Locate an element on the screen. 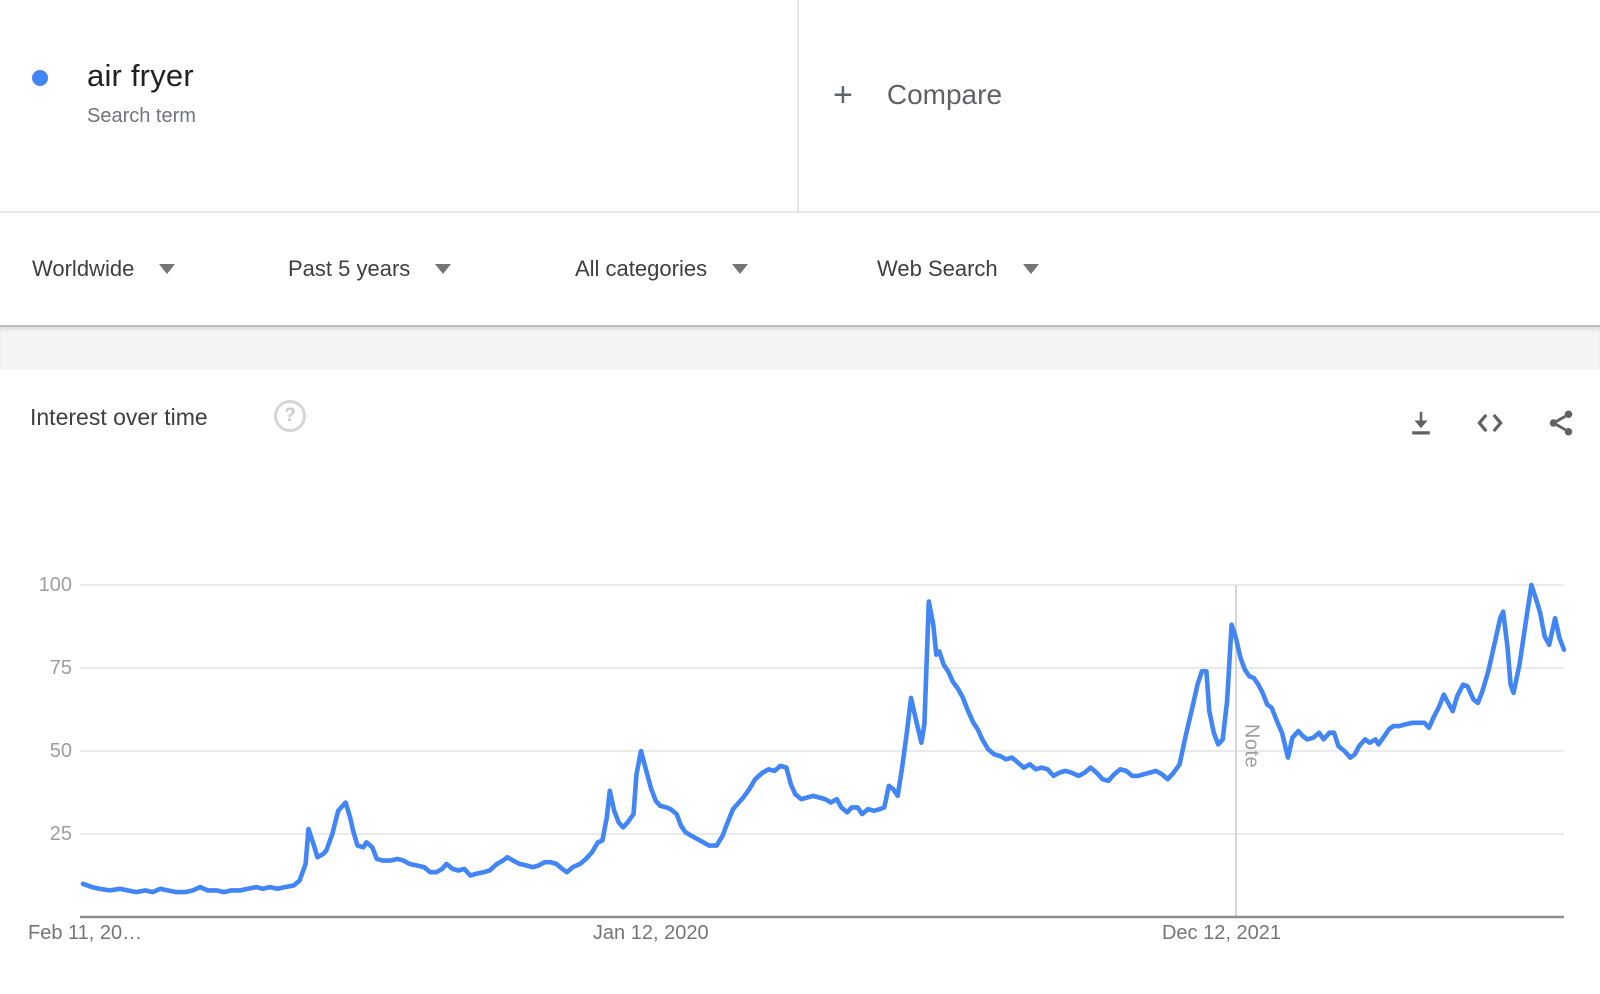 The width and height of the screenshot is (1600, 994). filter-region-dropdown: Worldwide is located at coordinates (104, 269).